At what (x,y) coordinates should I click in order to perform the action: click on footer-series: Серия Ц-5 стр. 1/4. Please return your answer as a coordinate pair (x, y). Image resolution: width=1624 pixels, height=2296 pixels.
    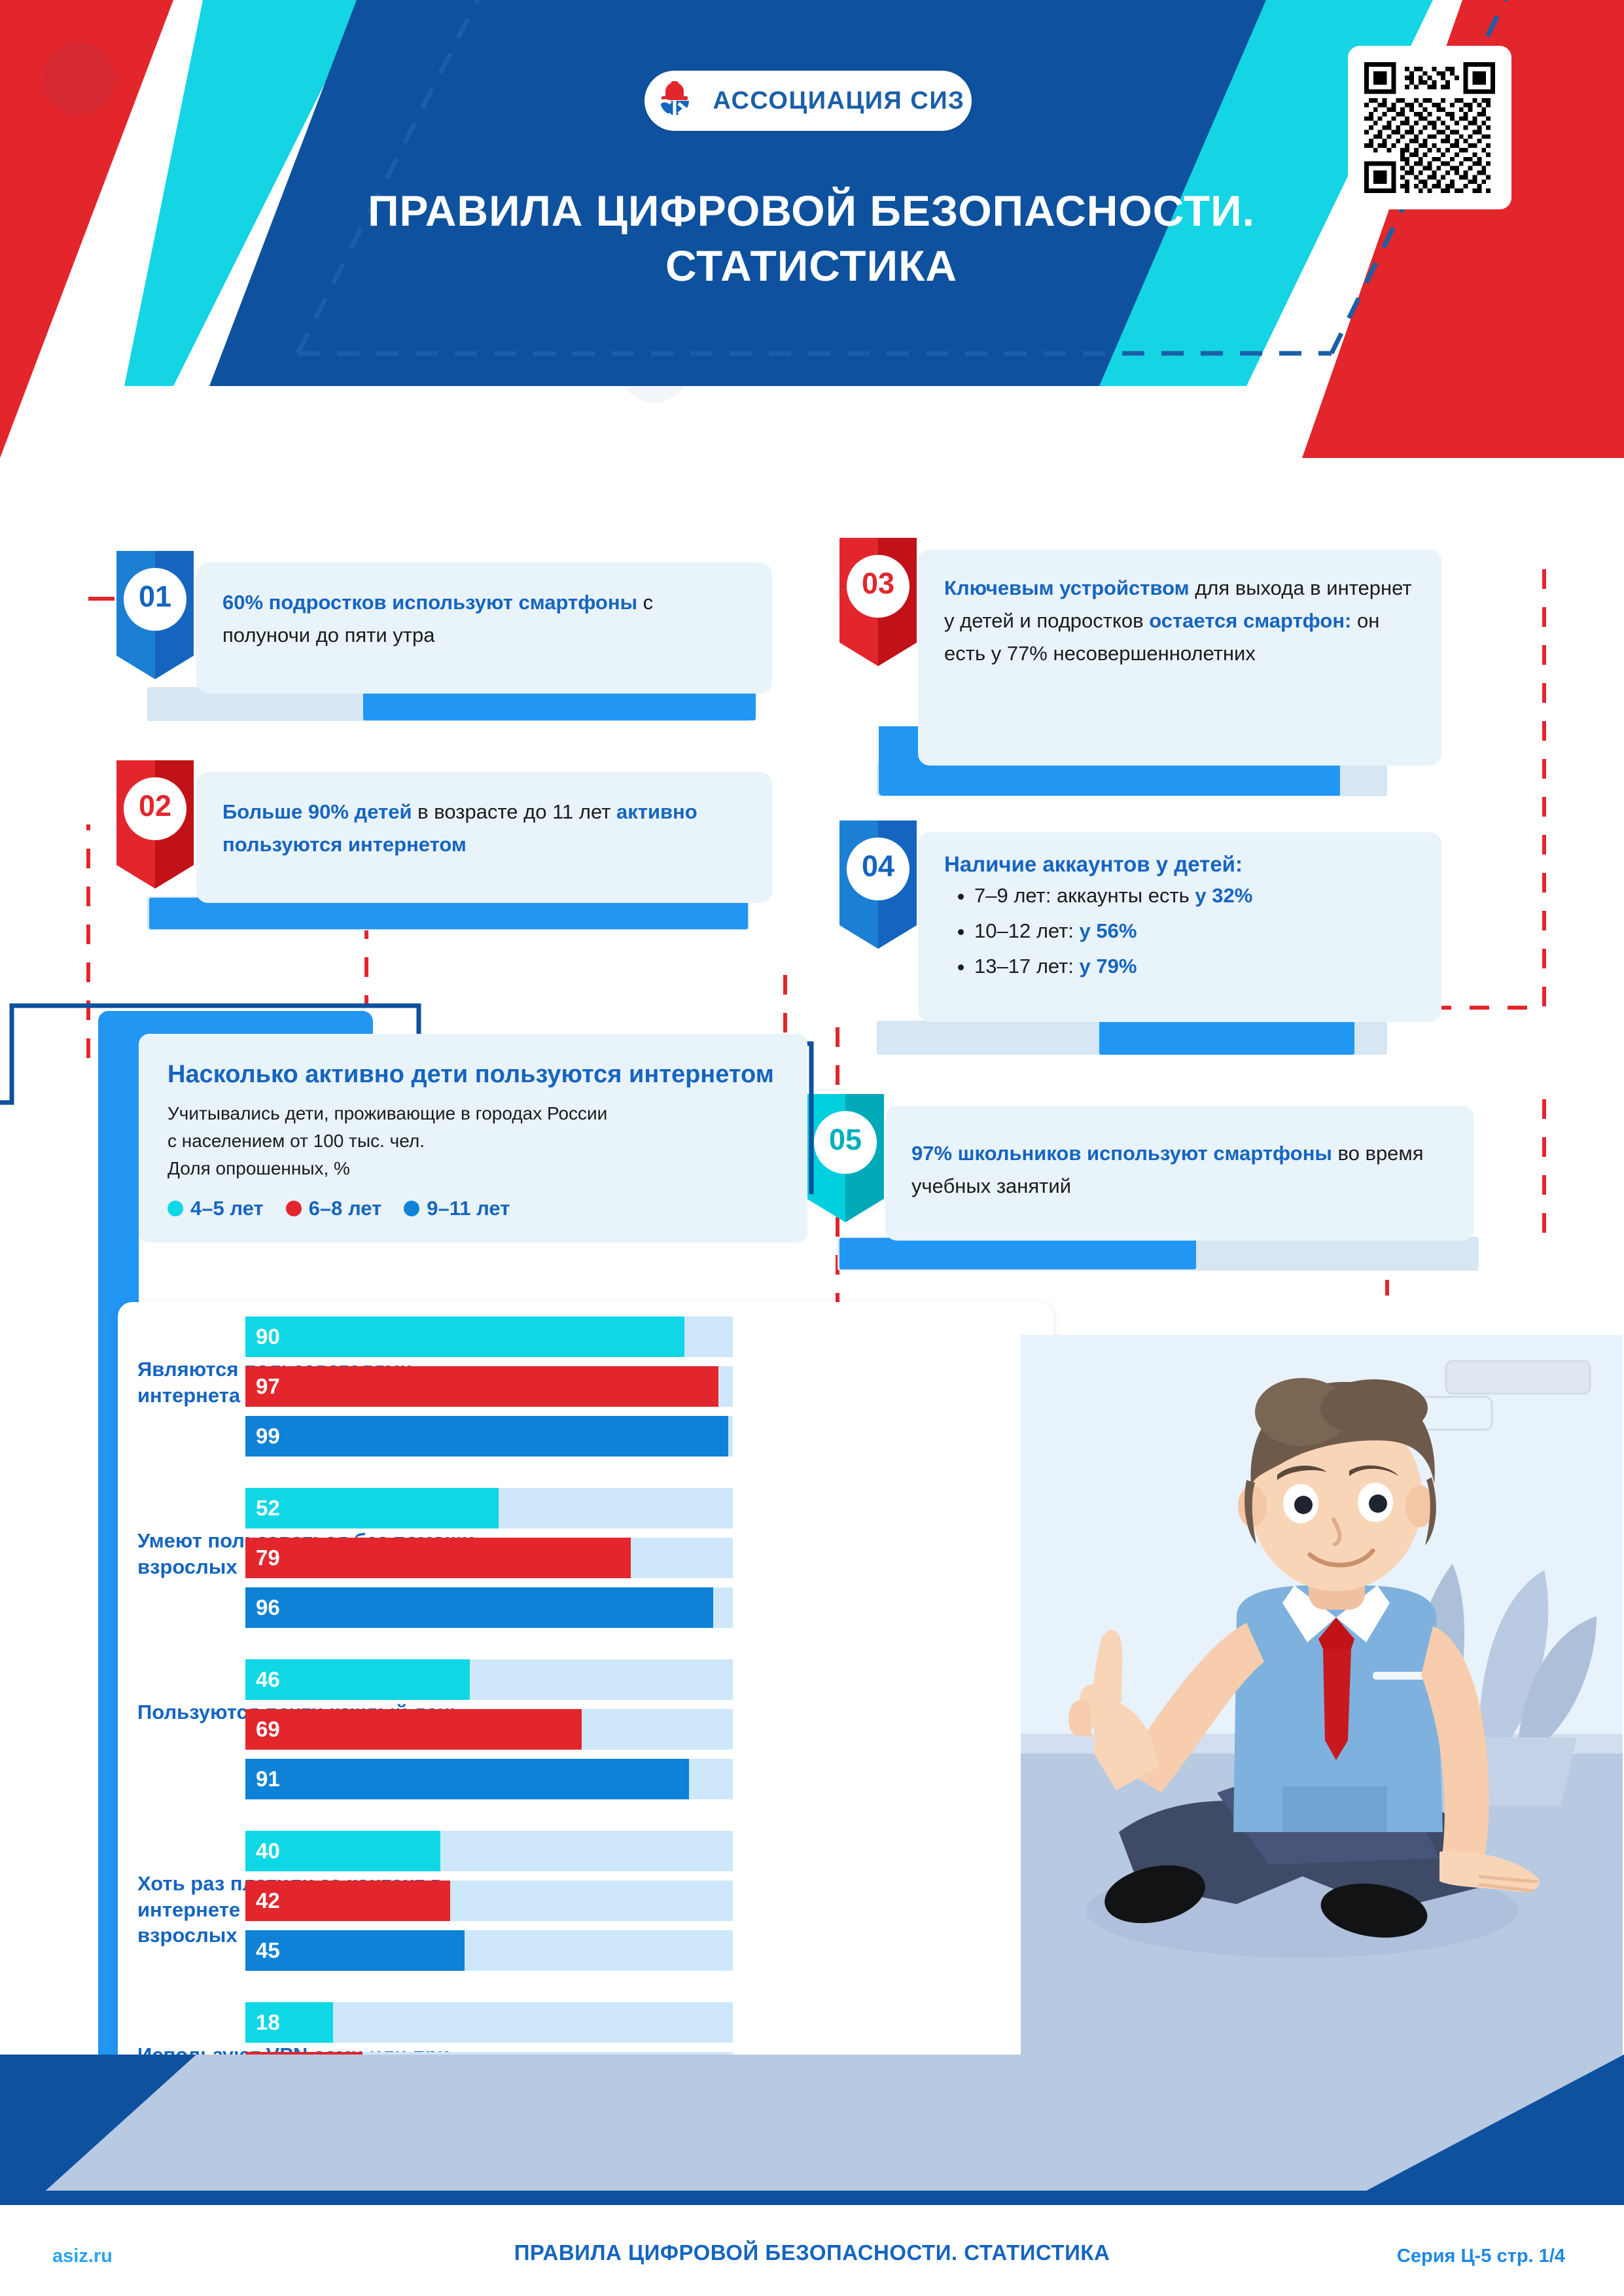
    Looking at the image, I should click on (1480, 2256).